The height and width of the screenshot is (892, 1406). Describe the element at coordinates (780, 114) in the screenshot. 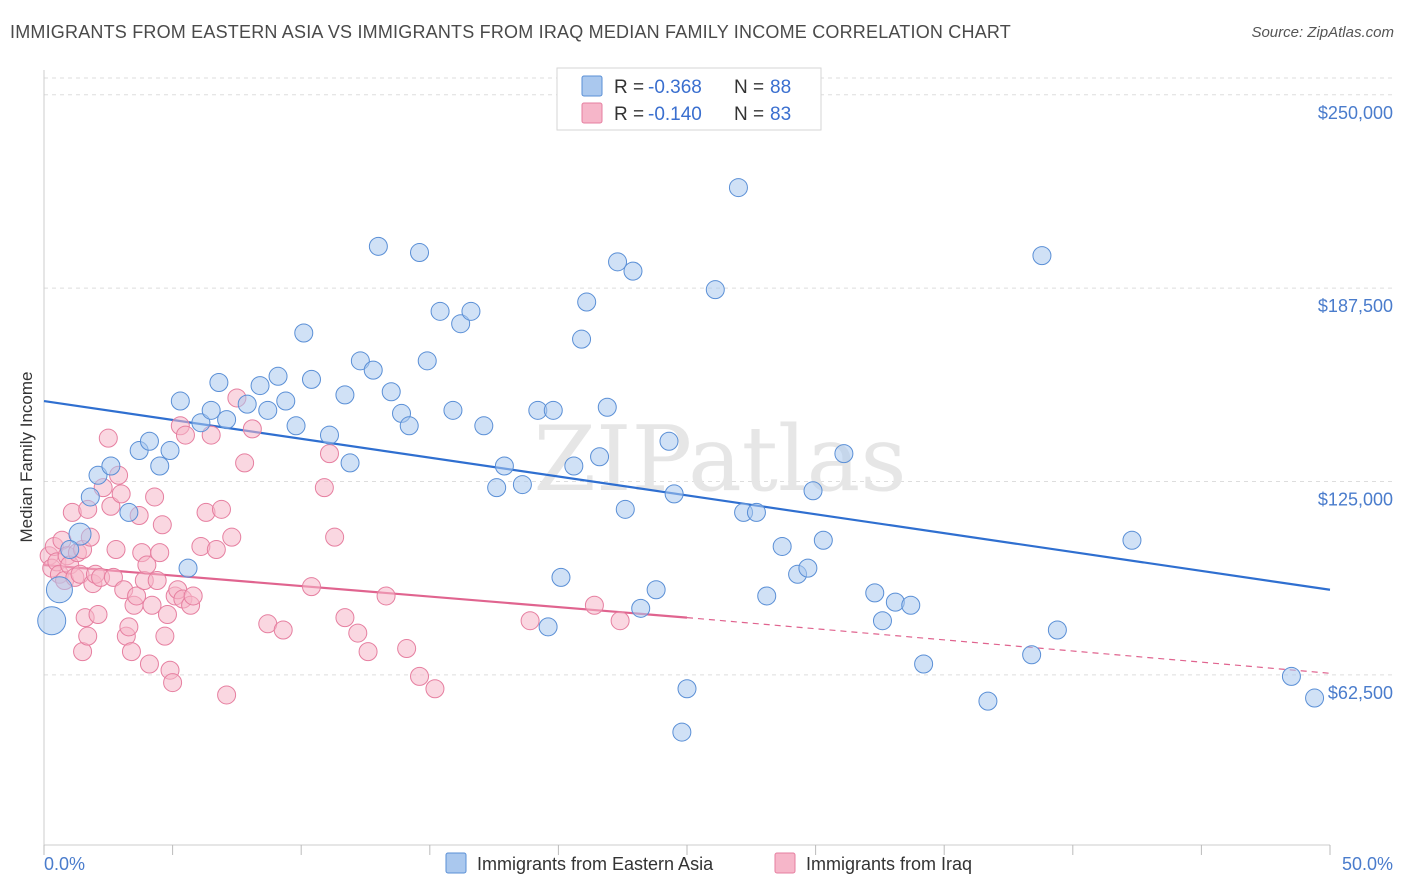

I see `legend-n-value-1: 83` at that location.